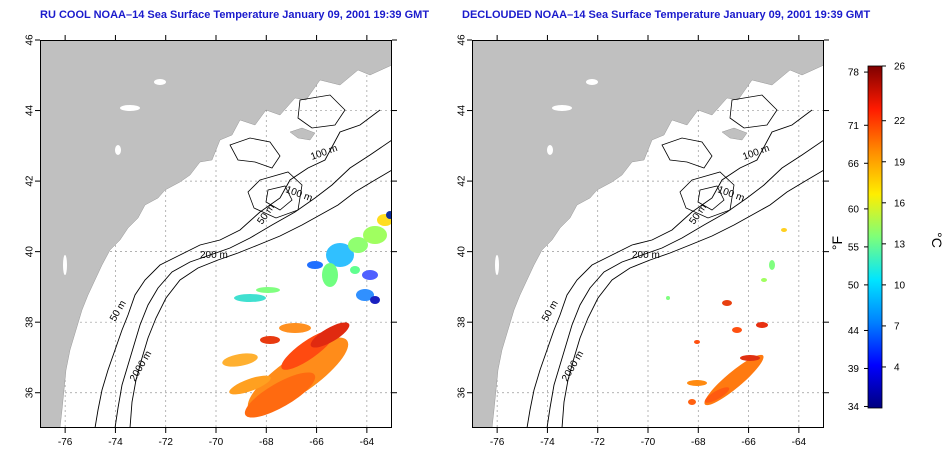 Image resolution: width=950 pixels, height=475 pixels. What do you see at coordinates (854, 331) in the screenshot?
I see `fahrenheit-tick-label: 44` at bounding box center [854, 331].